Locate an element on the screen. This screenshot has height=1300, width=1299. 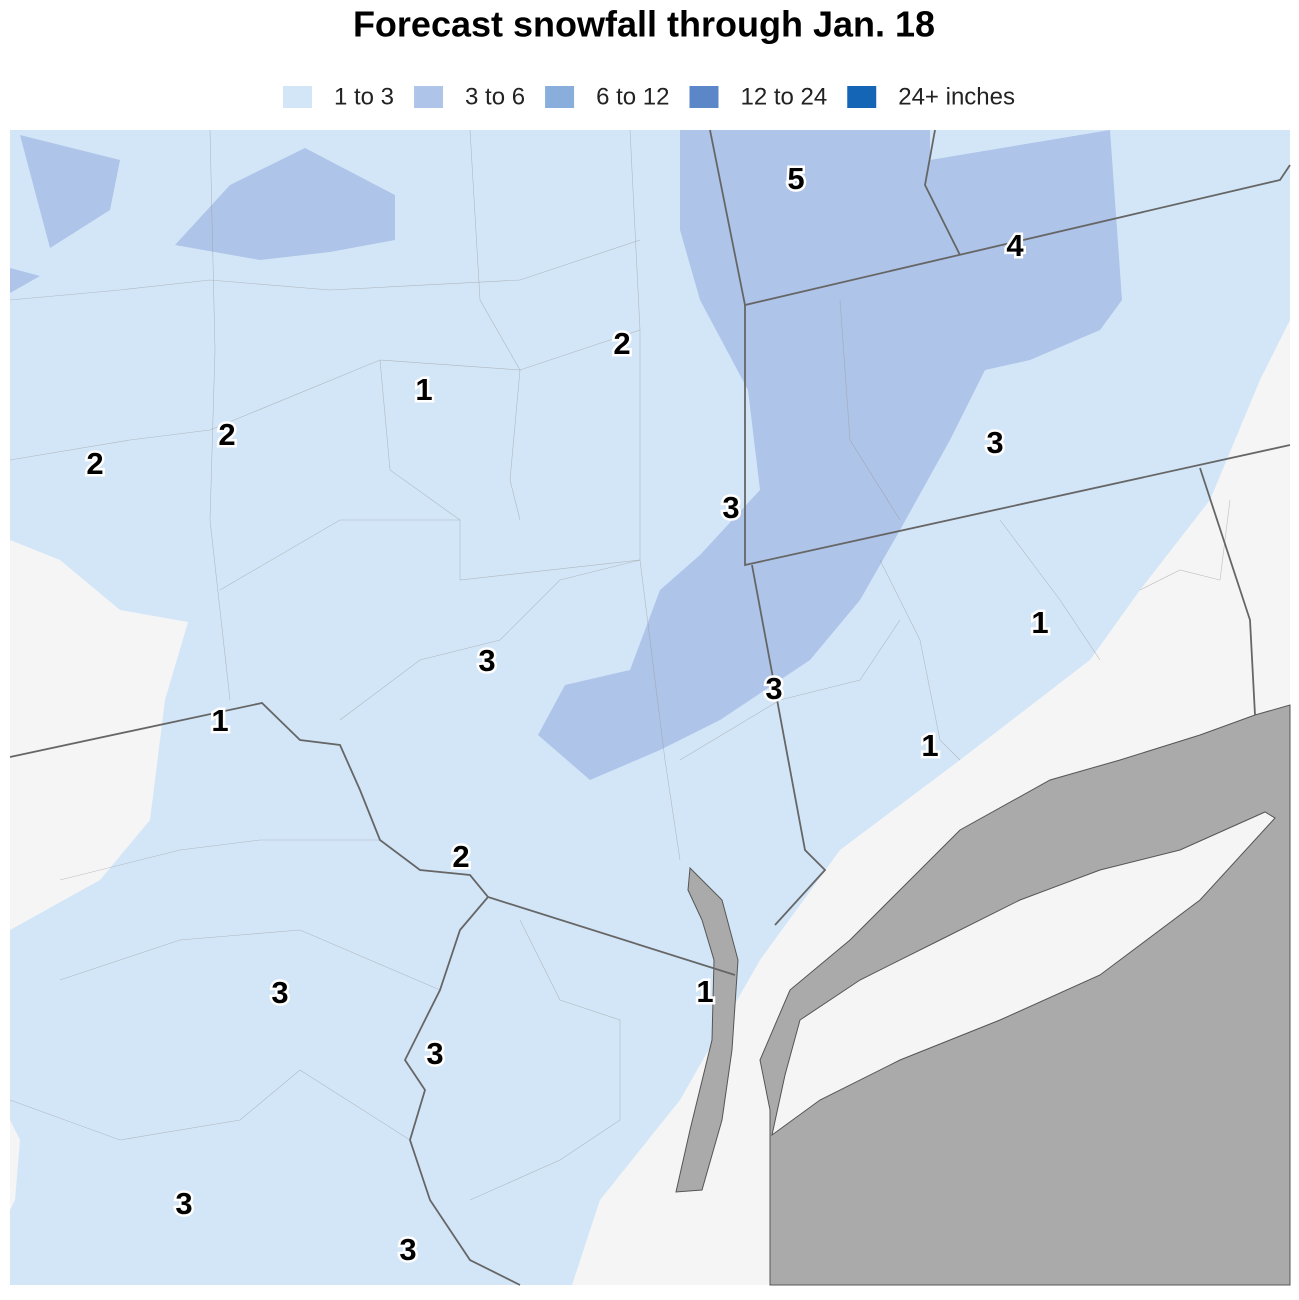
legend-label: 1 to 3 is located at coordinates (364, 96).